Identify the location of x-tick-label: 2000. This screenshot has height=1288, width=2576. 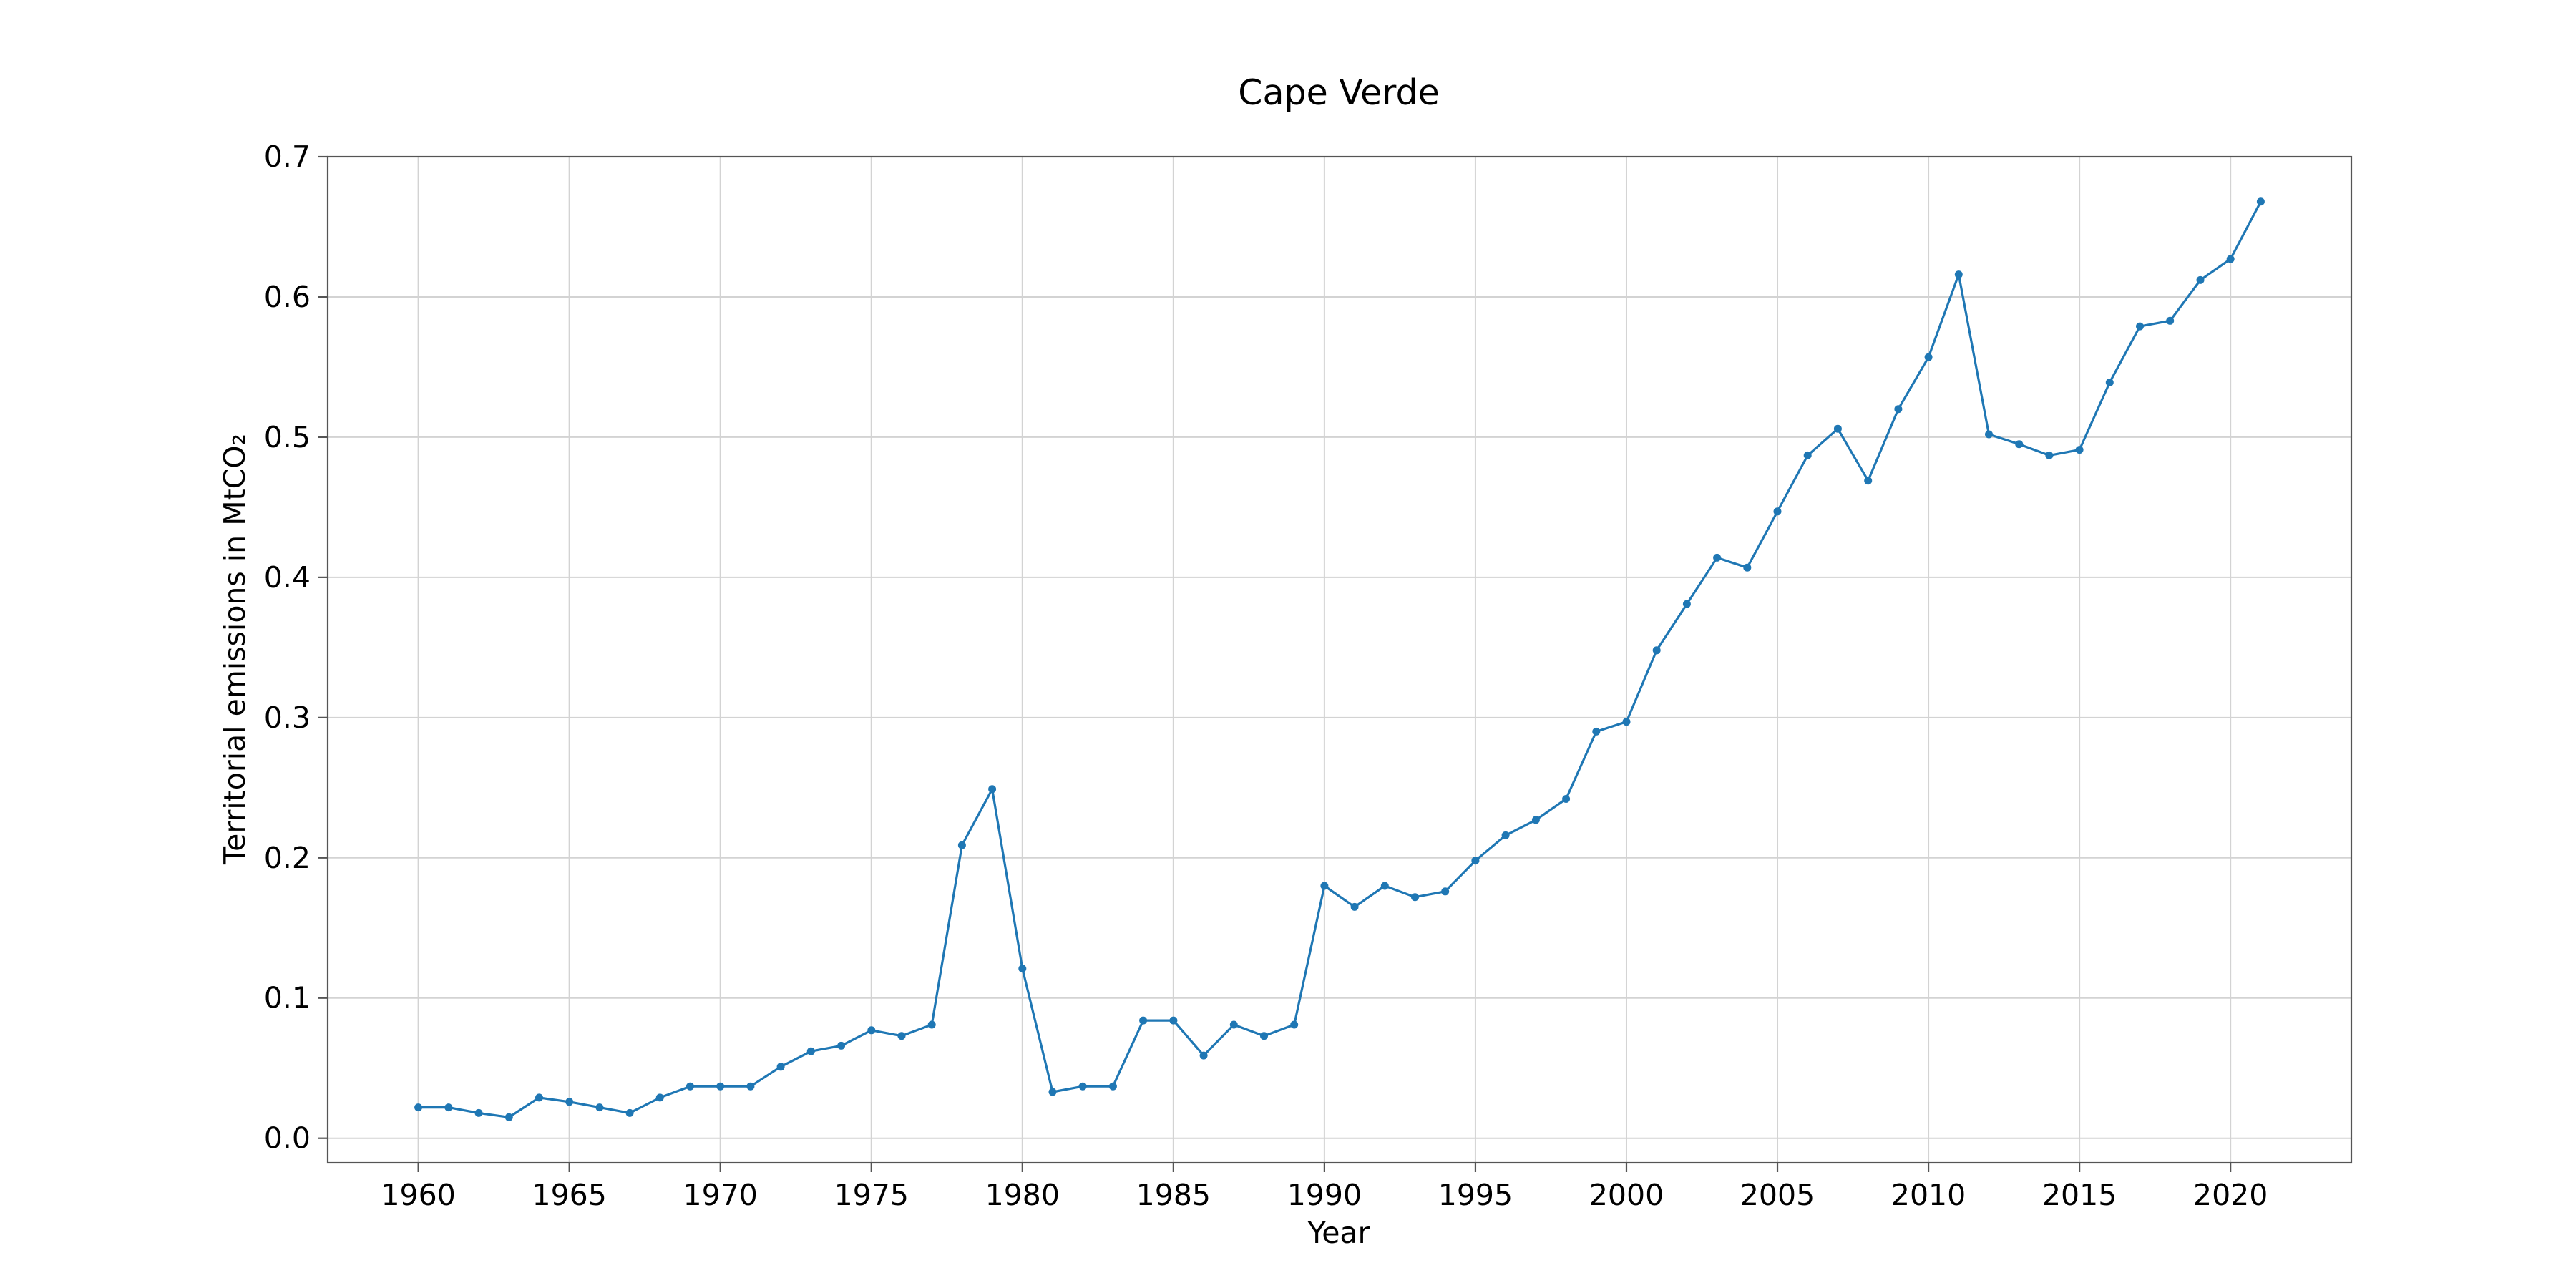
(1626, 1195).